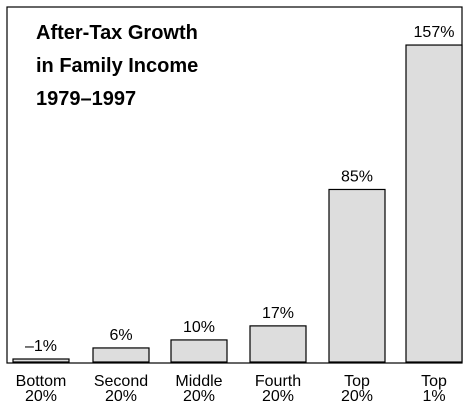  Describe the element at coordinates (120, 335) in the screenshot. I see `value-label-1: 6%` at that location.